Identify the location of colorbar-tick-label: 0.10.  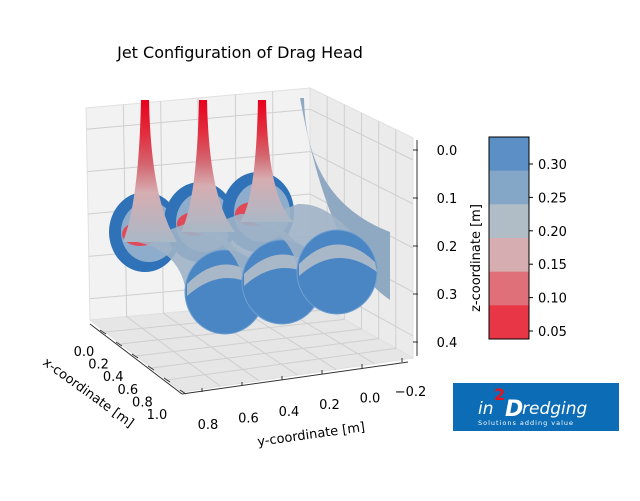
(552, 299).